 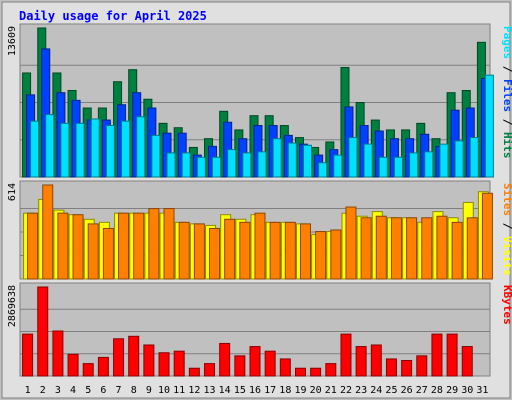 I want to click on axis-title-part: KBytes, so click(x=506, y=305).